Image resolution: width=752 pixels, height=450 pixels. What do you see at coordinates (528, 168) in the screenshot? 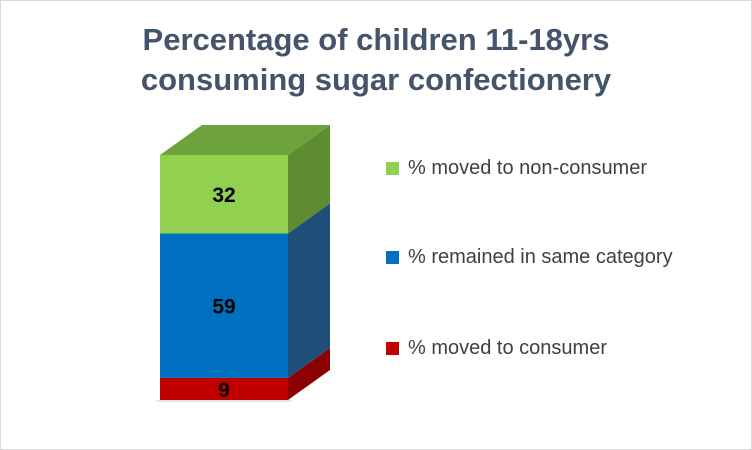
I see `legend-label-non-consumer: % moved to non-consumer` at bounding box center [528, 168].